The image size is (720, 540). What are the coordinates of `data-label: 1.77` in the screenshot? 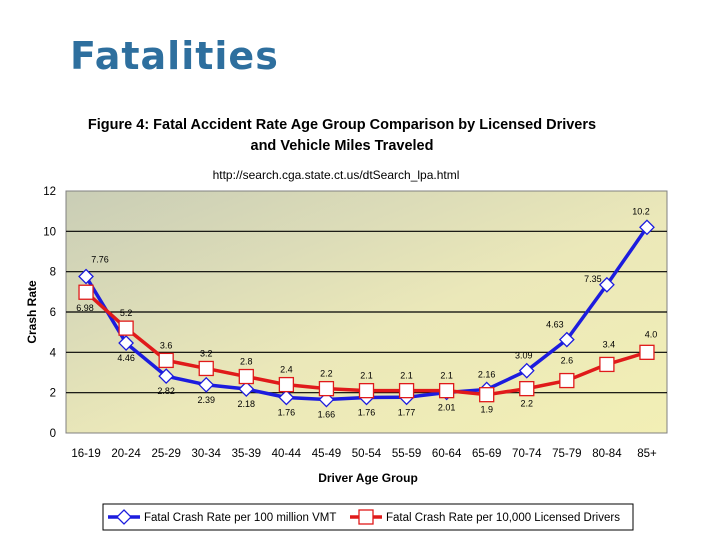 It's located at (407, 412).